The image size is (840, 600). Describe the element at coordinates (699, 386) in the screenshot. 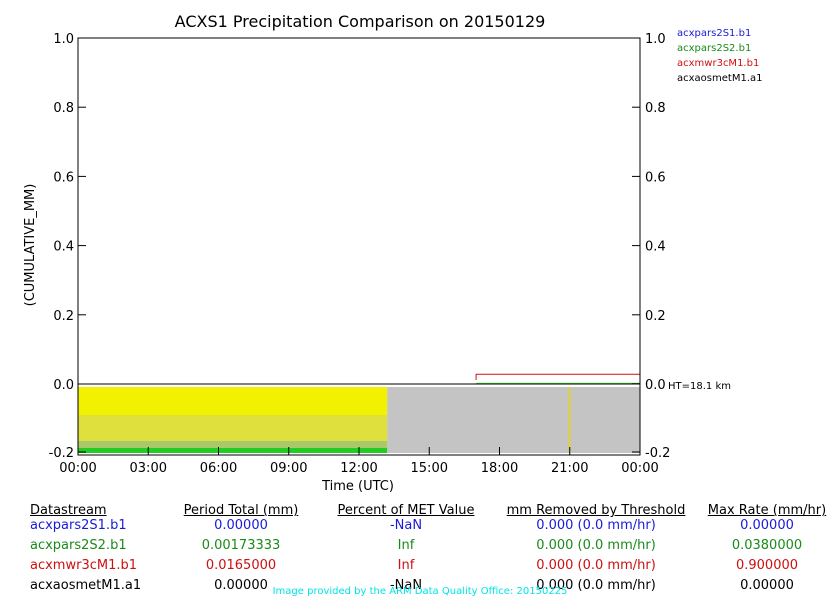

I see `height-annotation: HT=18.1 km` at that location.